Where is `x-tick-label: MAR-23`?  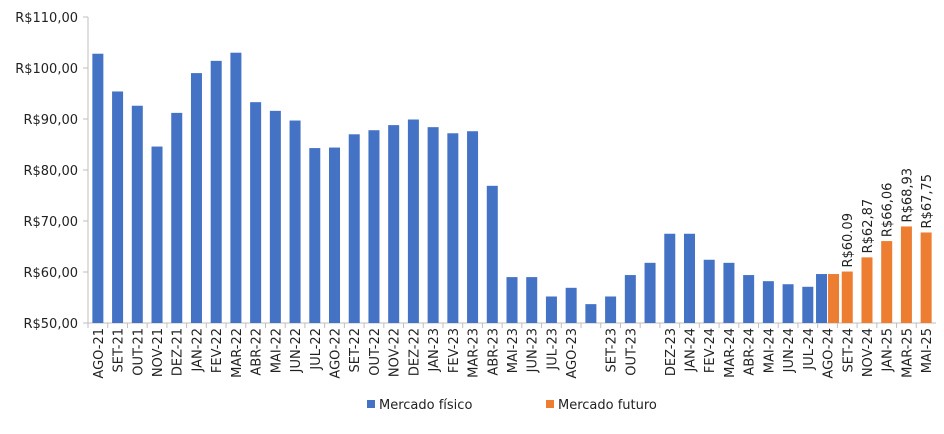
x-tick-label: MAR-23 is located at coordinates (474, 353).